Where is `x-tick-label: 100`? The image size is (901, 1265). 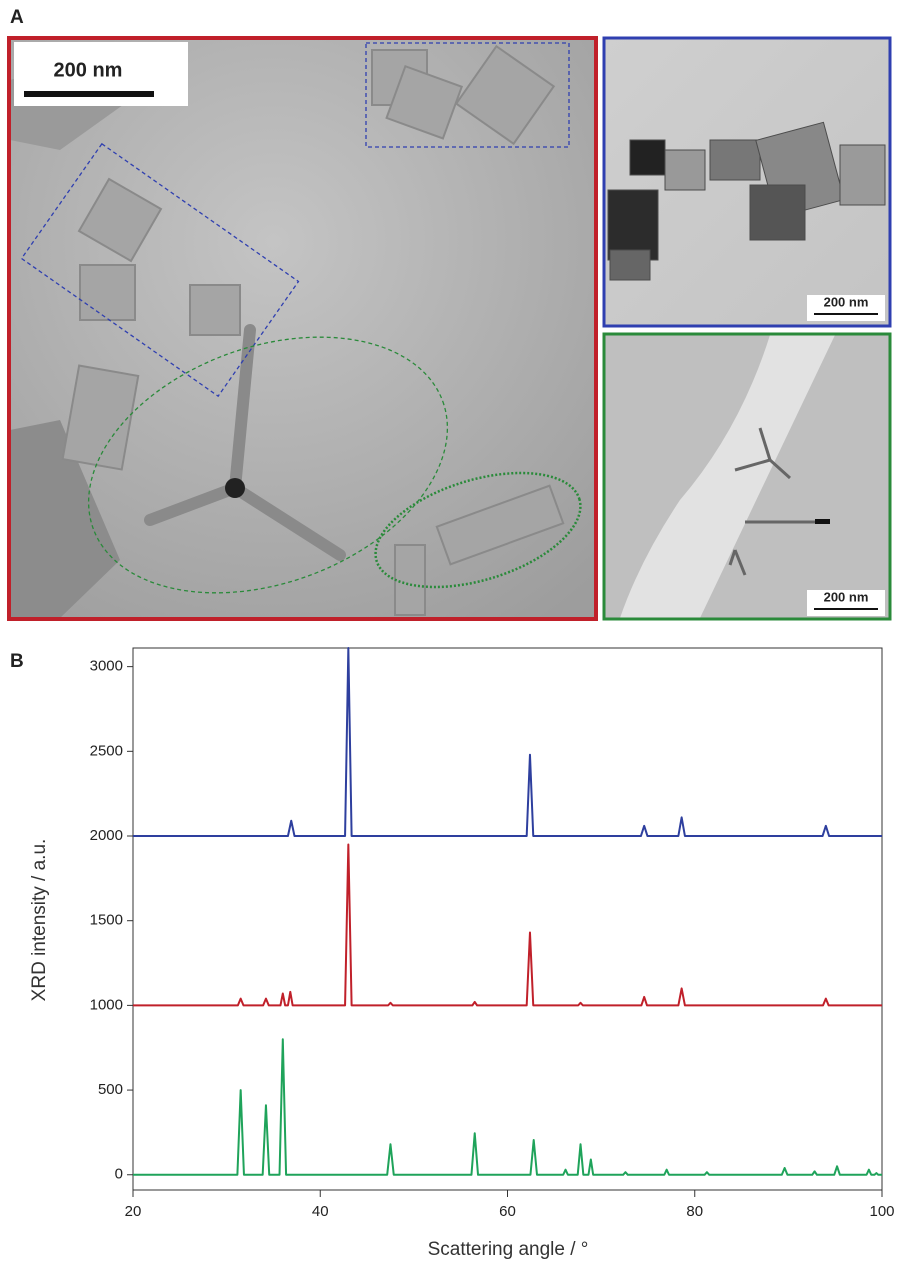 x-tick-label: 100 is located at coordinates (881, 1211).